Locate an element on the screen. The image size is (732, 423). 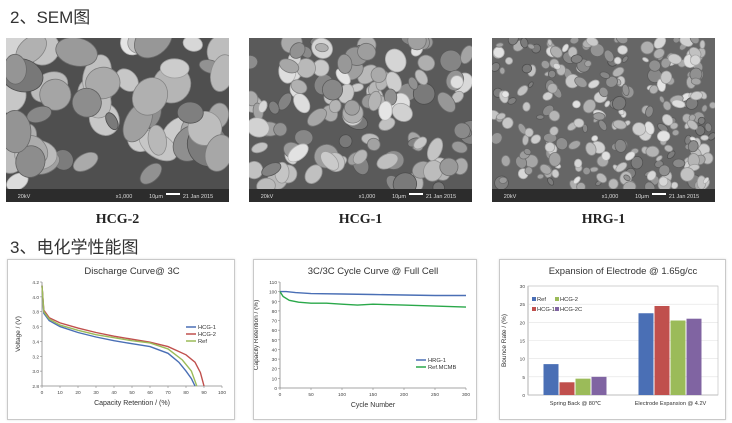
sem-caption-hcg-2: HCG-2 is located at coordinates (117, 219).